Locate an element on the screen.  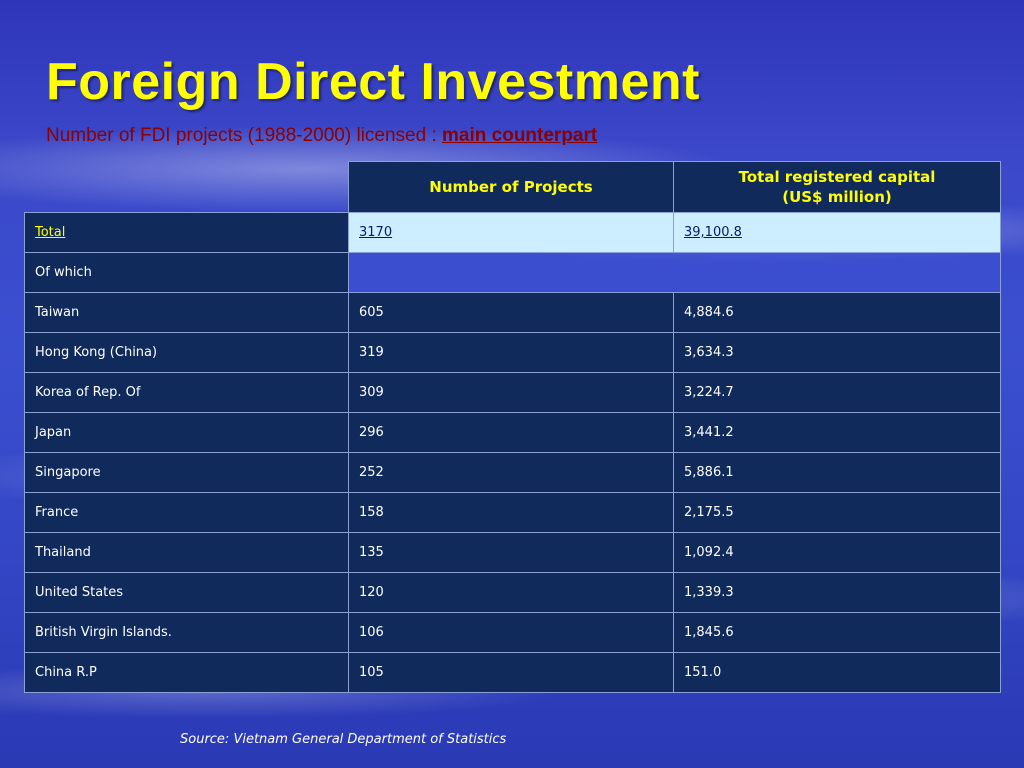
header-blank-cell is located at coordinates (187, 187).